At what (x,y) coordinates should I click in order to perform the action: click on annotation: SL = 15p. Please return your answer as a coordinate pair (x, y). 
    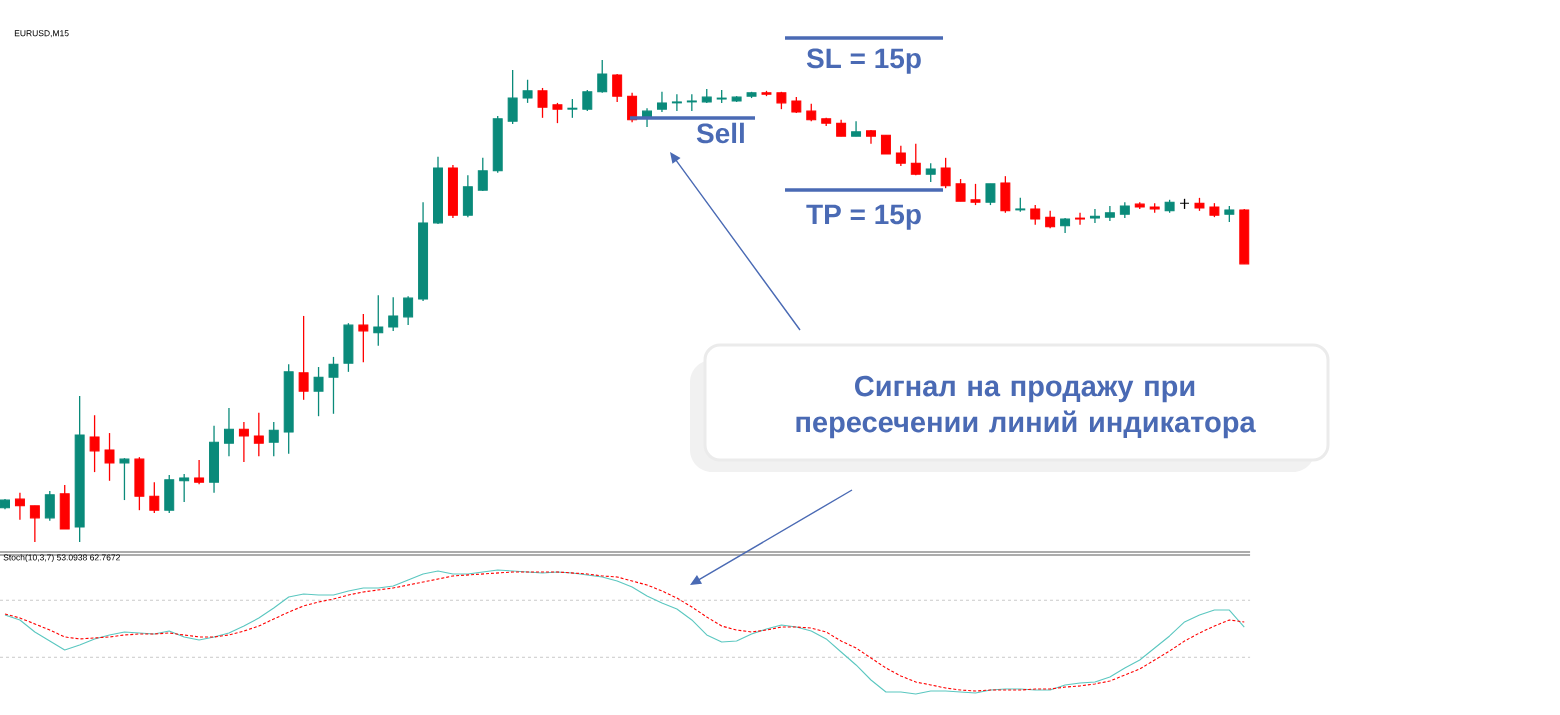
    Looking at the image, I should click on (863, 61).